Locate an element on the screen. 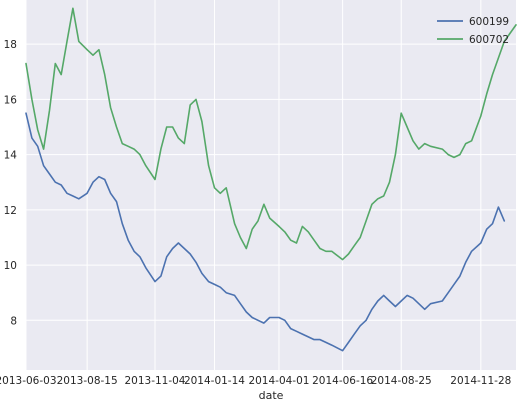  y-tick-labels: 8 10 12 14 16 18 is located at coordinates (11, 183).